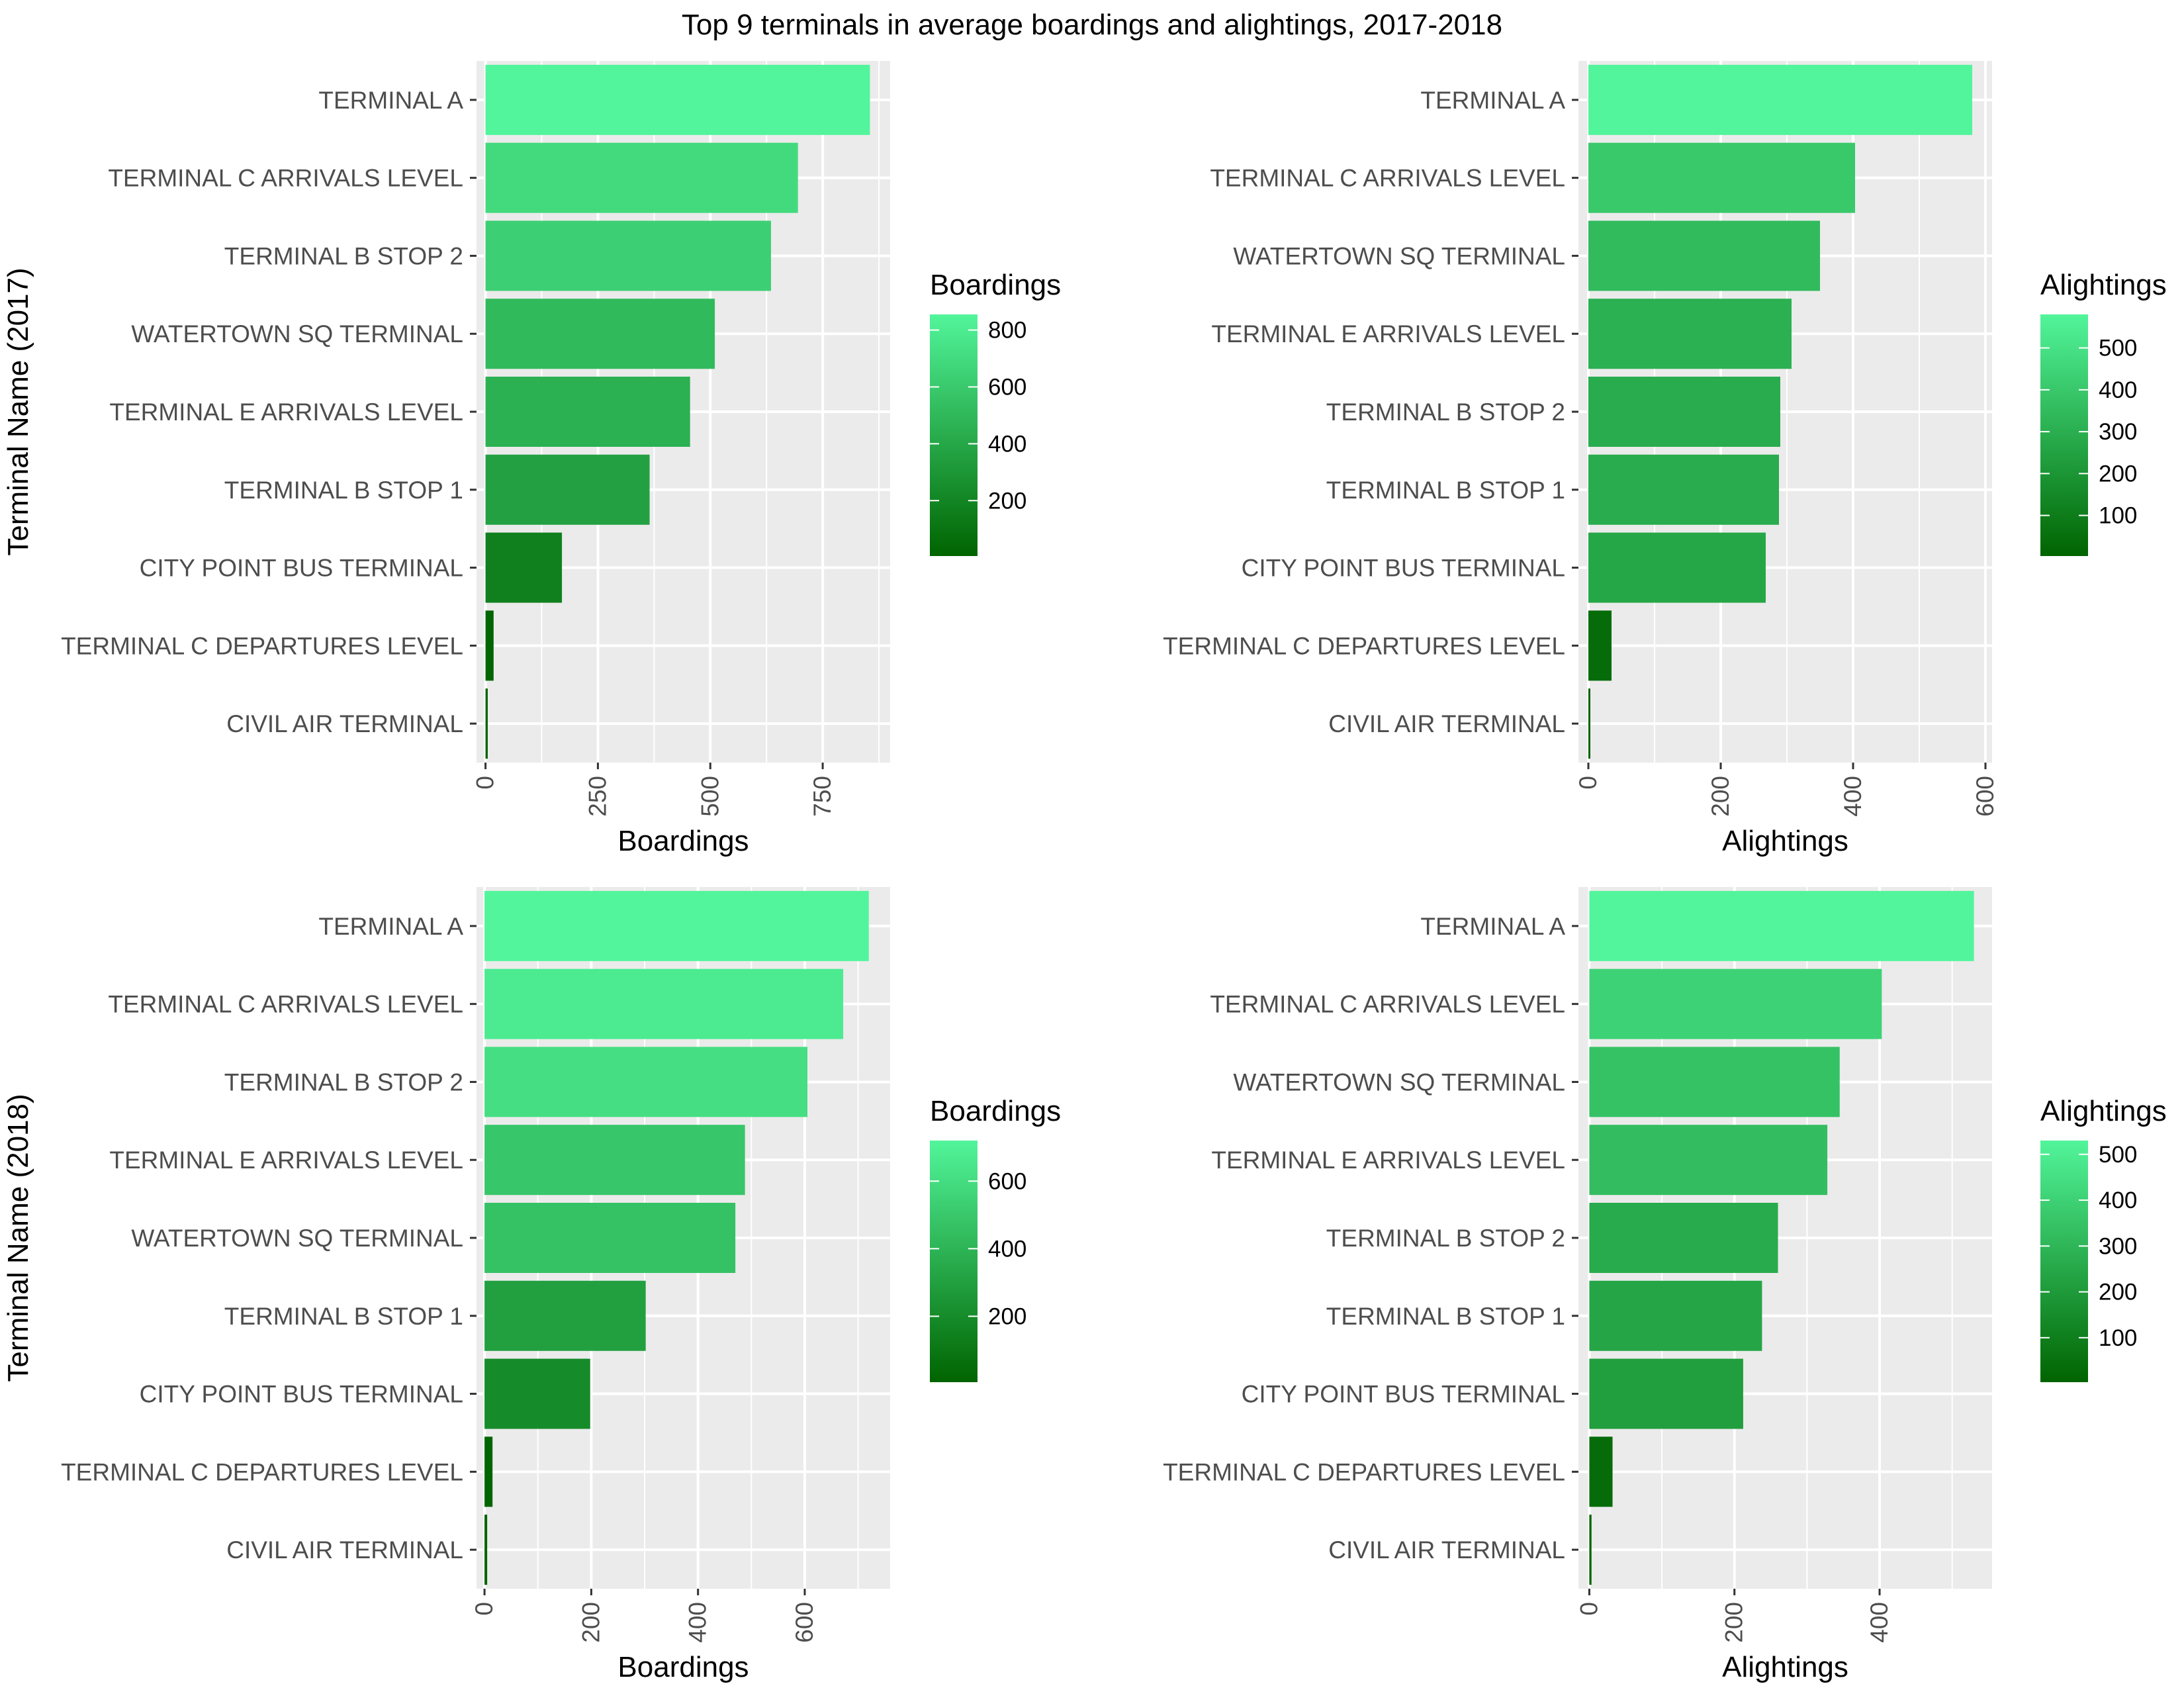  Describe the element at coordinates (343, 1082) in the screenshot. I see `category-label: TERMINAL B STOP 2` at that location.